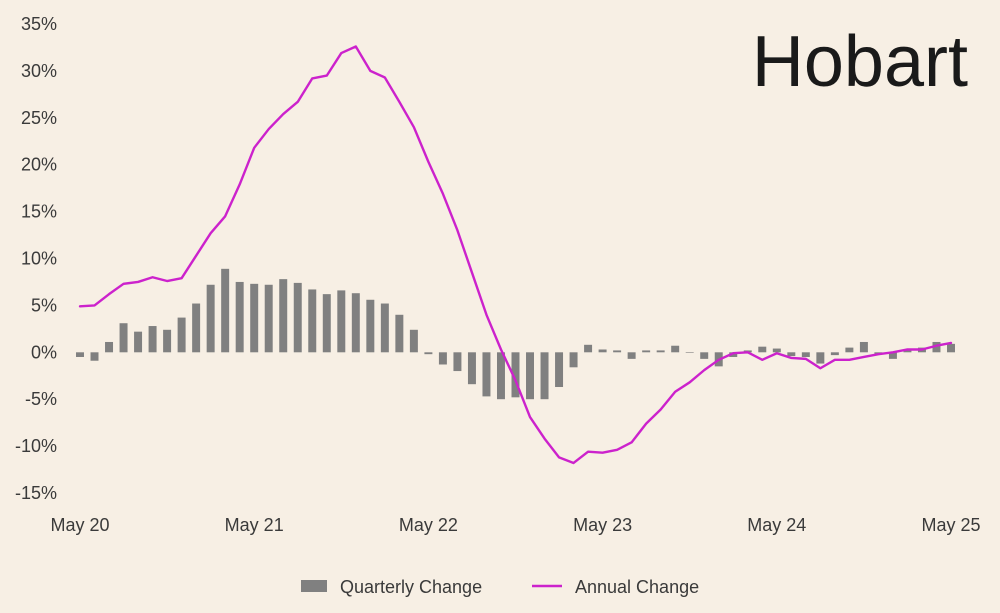 The height and width of the screenshot is (613, 1000). I want to click on y-axis: 35% 30% 25% 20% 15% 10% 5% 0% -5% -10% -15%, so click(36, 258).